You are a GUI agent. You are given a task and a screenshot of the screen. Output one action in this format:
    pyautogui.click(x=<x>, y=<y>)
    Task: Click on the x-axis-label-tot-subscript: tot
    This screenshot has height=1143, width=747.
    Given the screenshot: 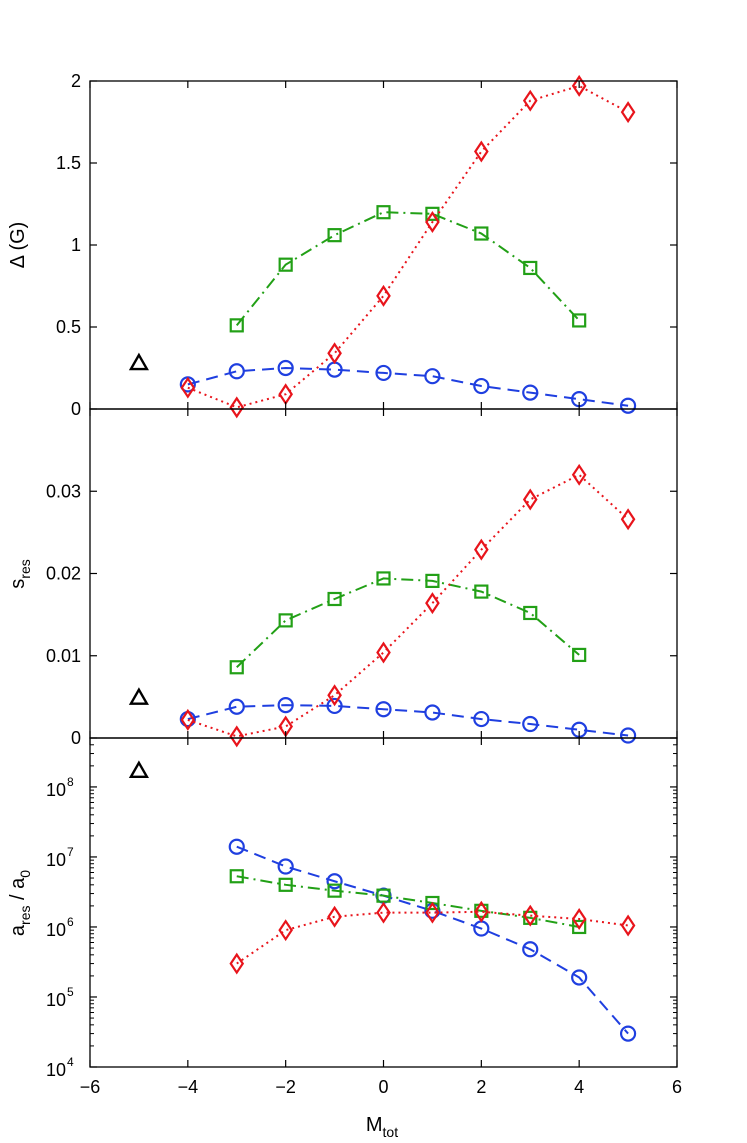 What is the action you would take?
    pyautogui.click(x=391, y=1132)
    